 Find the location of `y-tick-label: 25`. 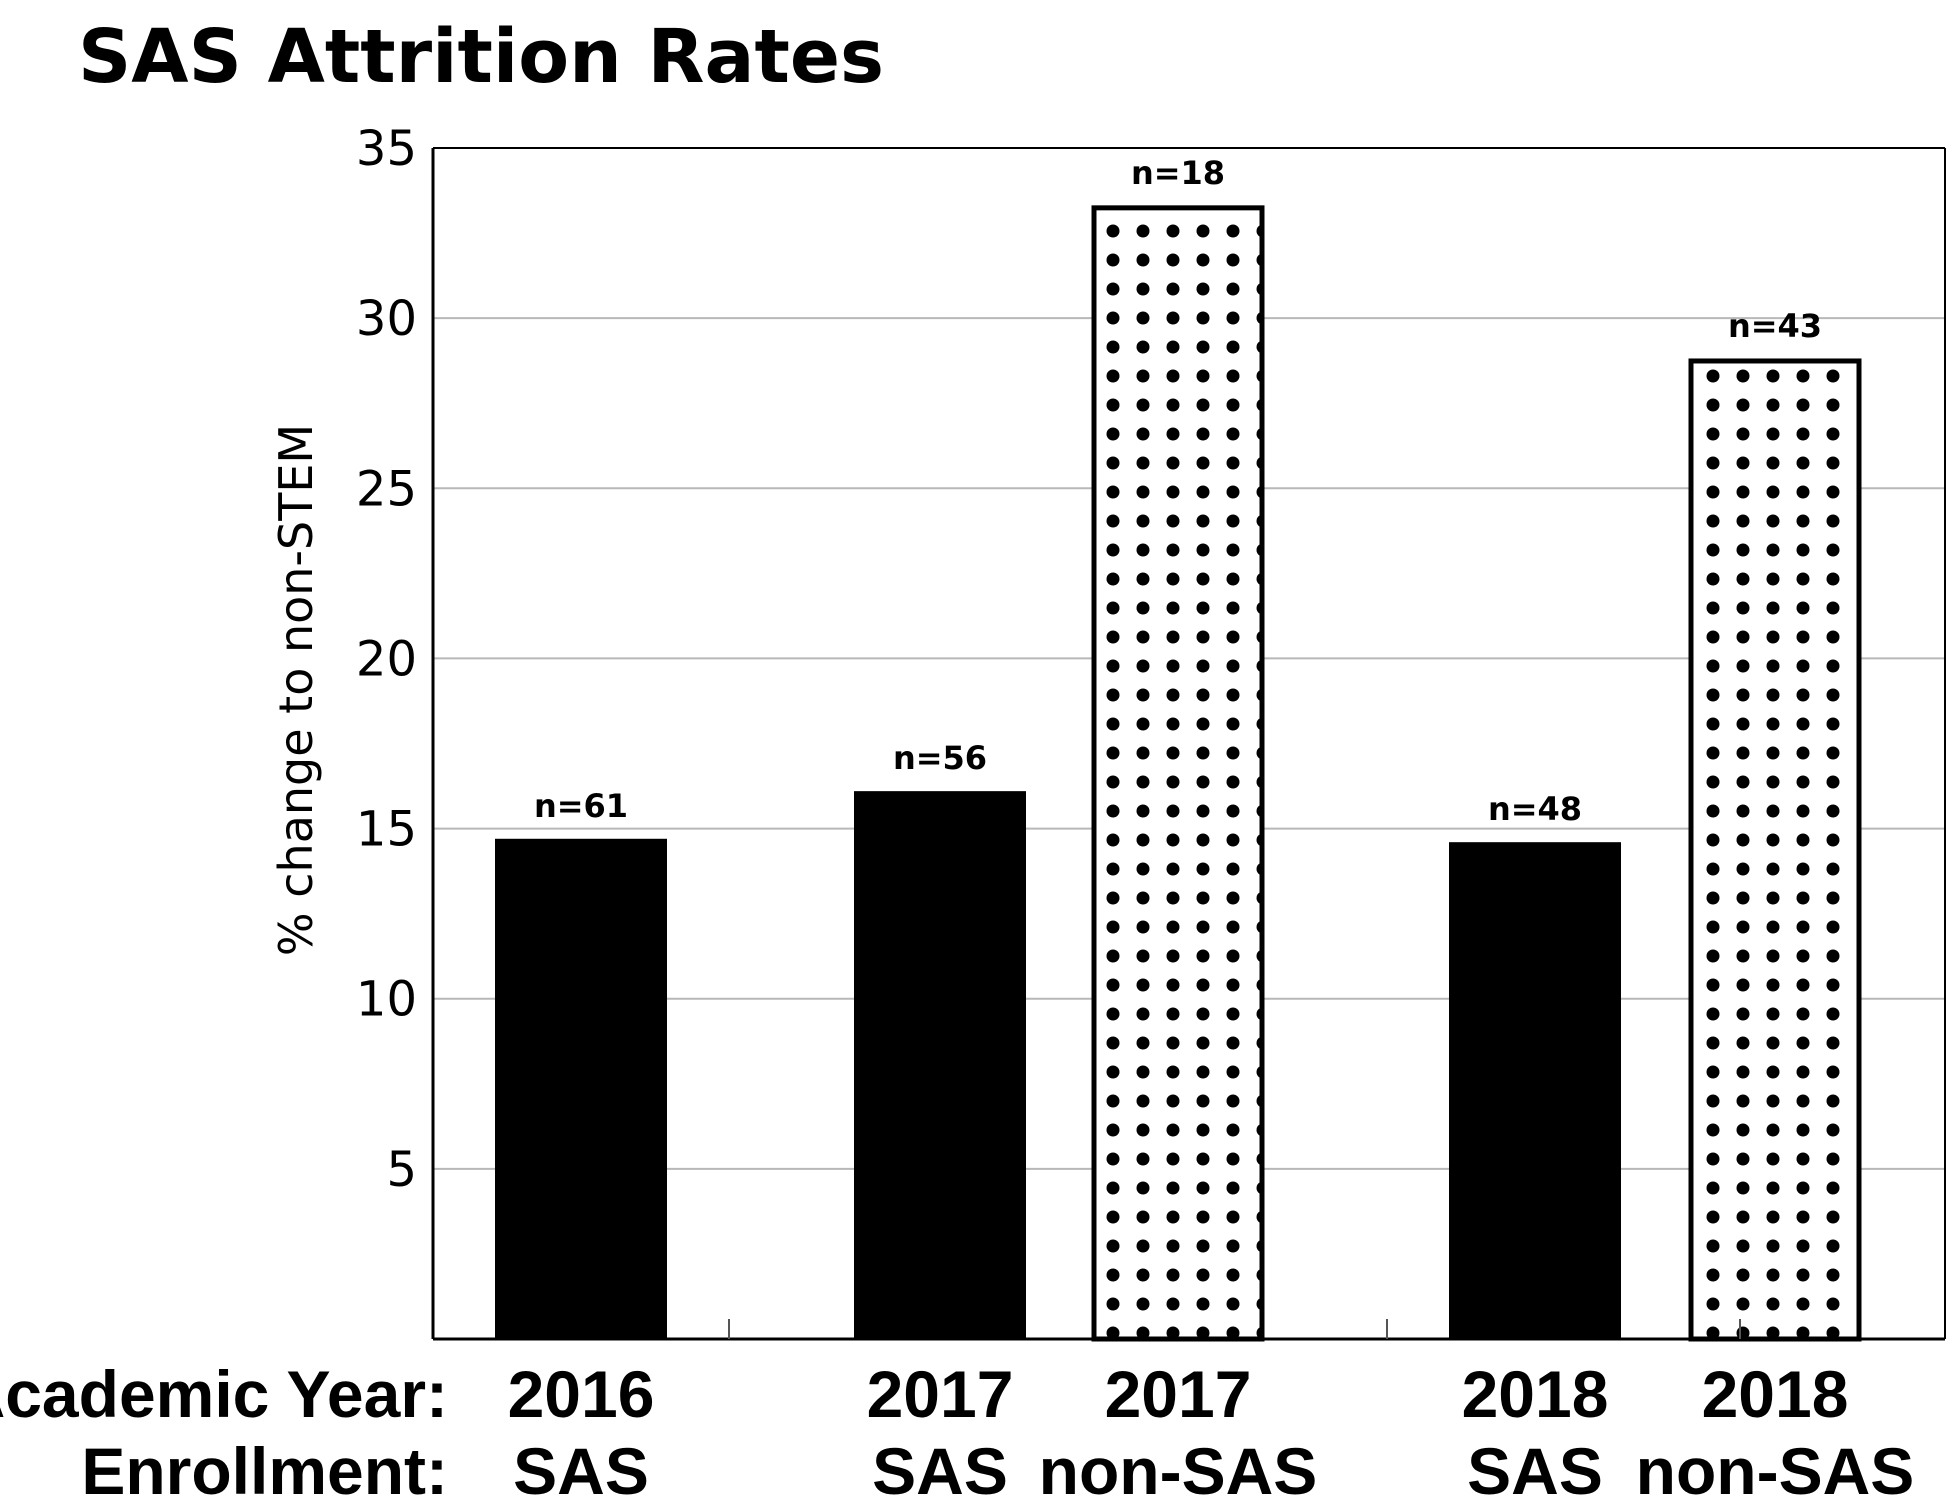

y-tick-label: 25 is located at coordinates (386, 489).